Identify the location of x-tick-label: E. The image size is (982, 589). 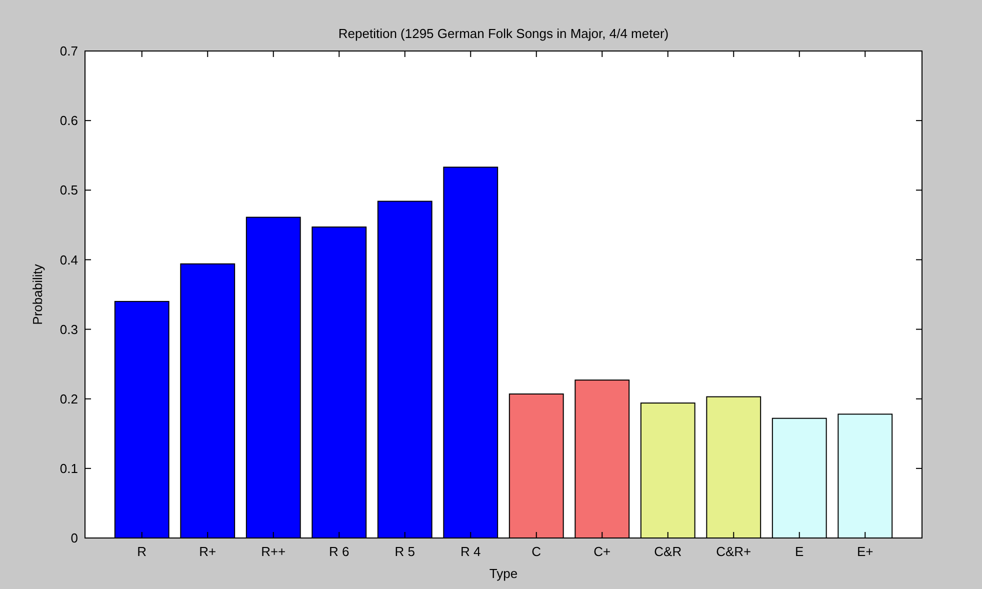
(799, 551).